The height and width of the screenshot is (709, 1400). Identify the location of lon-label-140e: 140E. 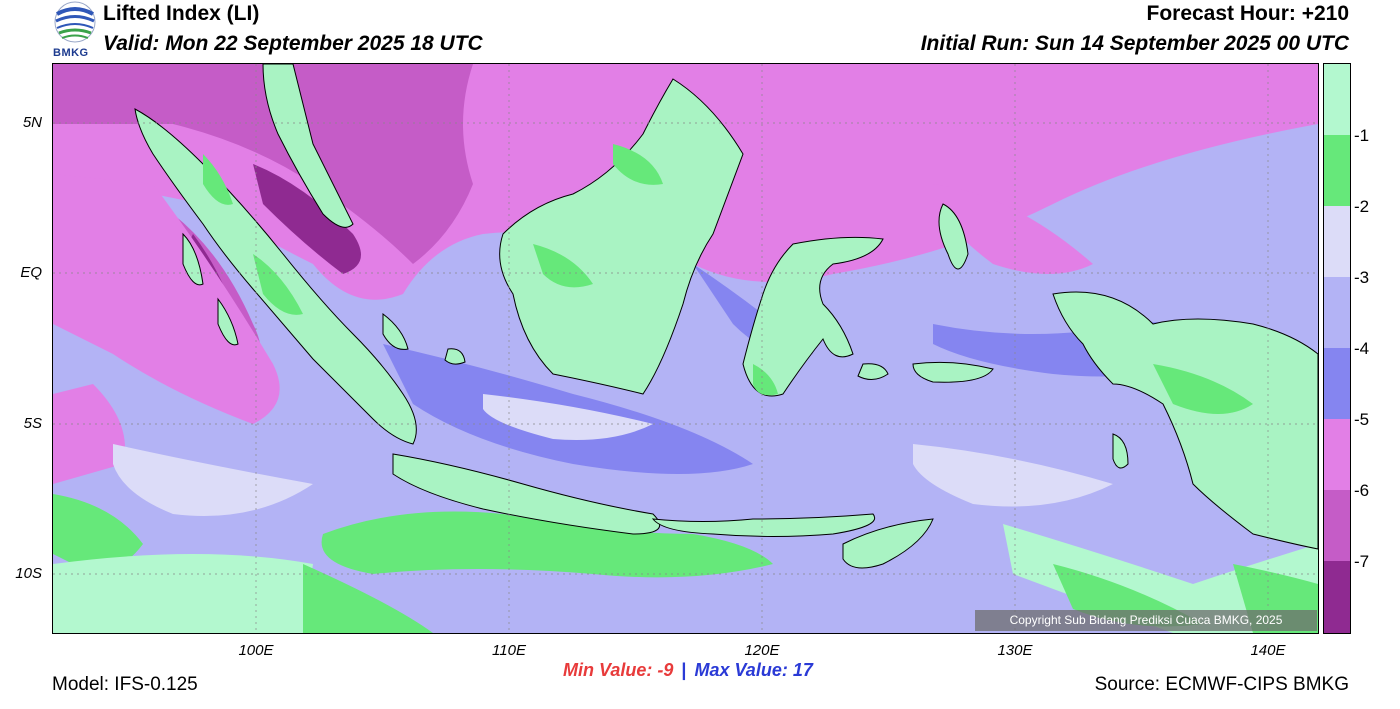
(1268, 650).